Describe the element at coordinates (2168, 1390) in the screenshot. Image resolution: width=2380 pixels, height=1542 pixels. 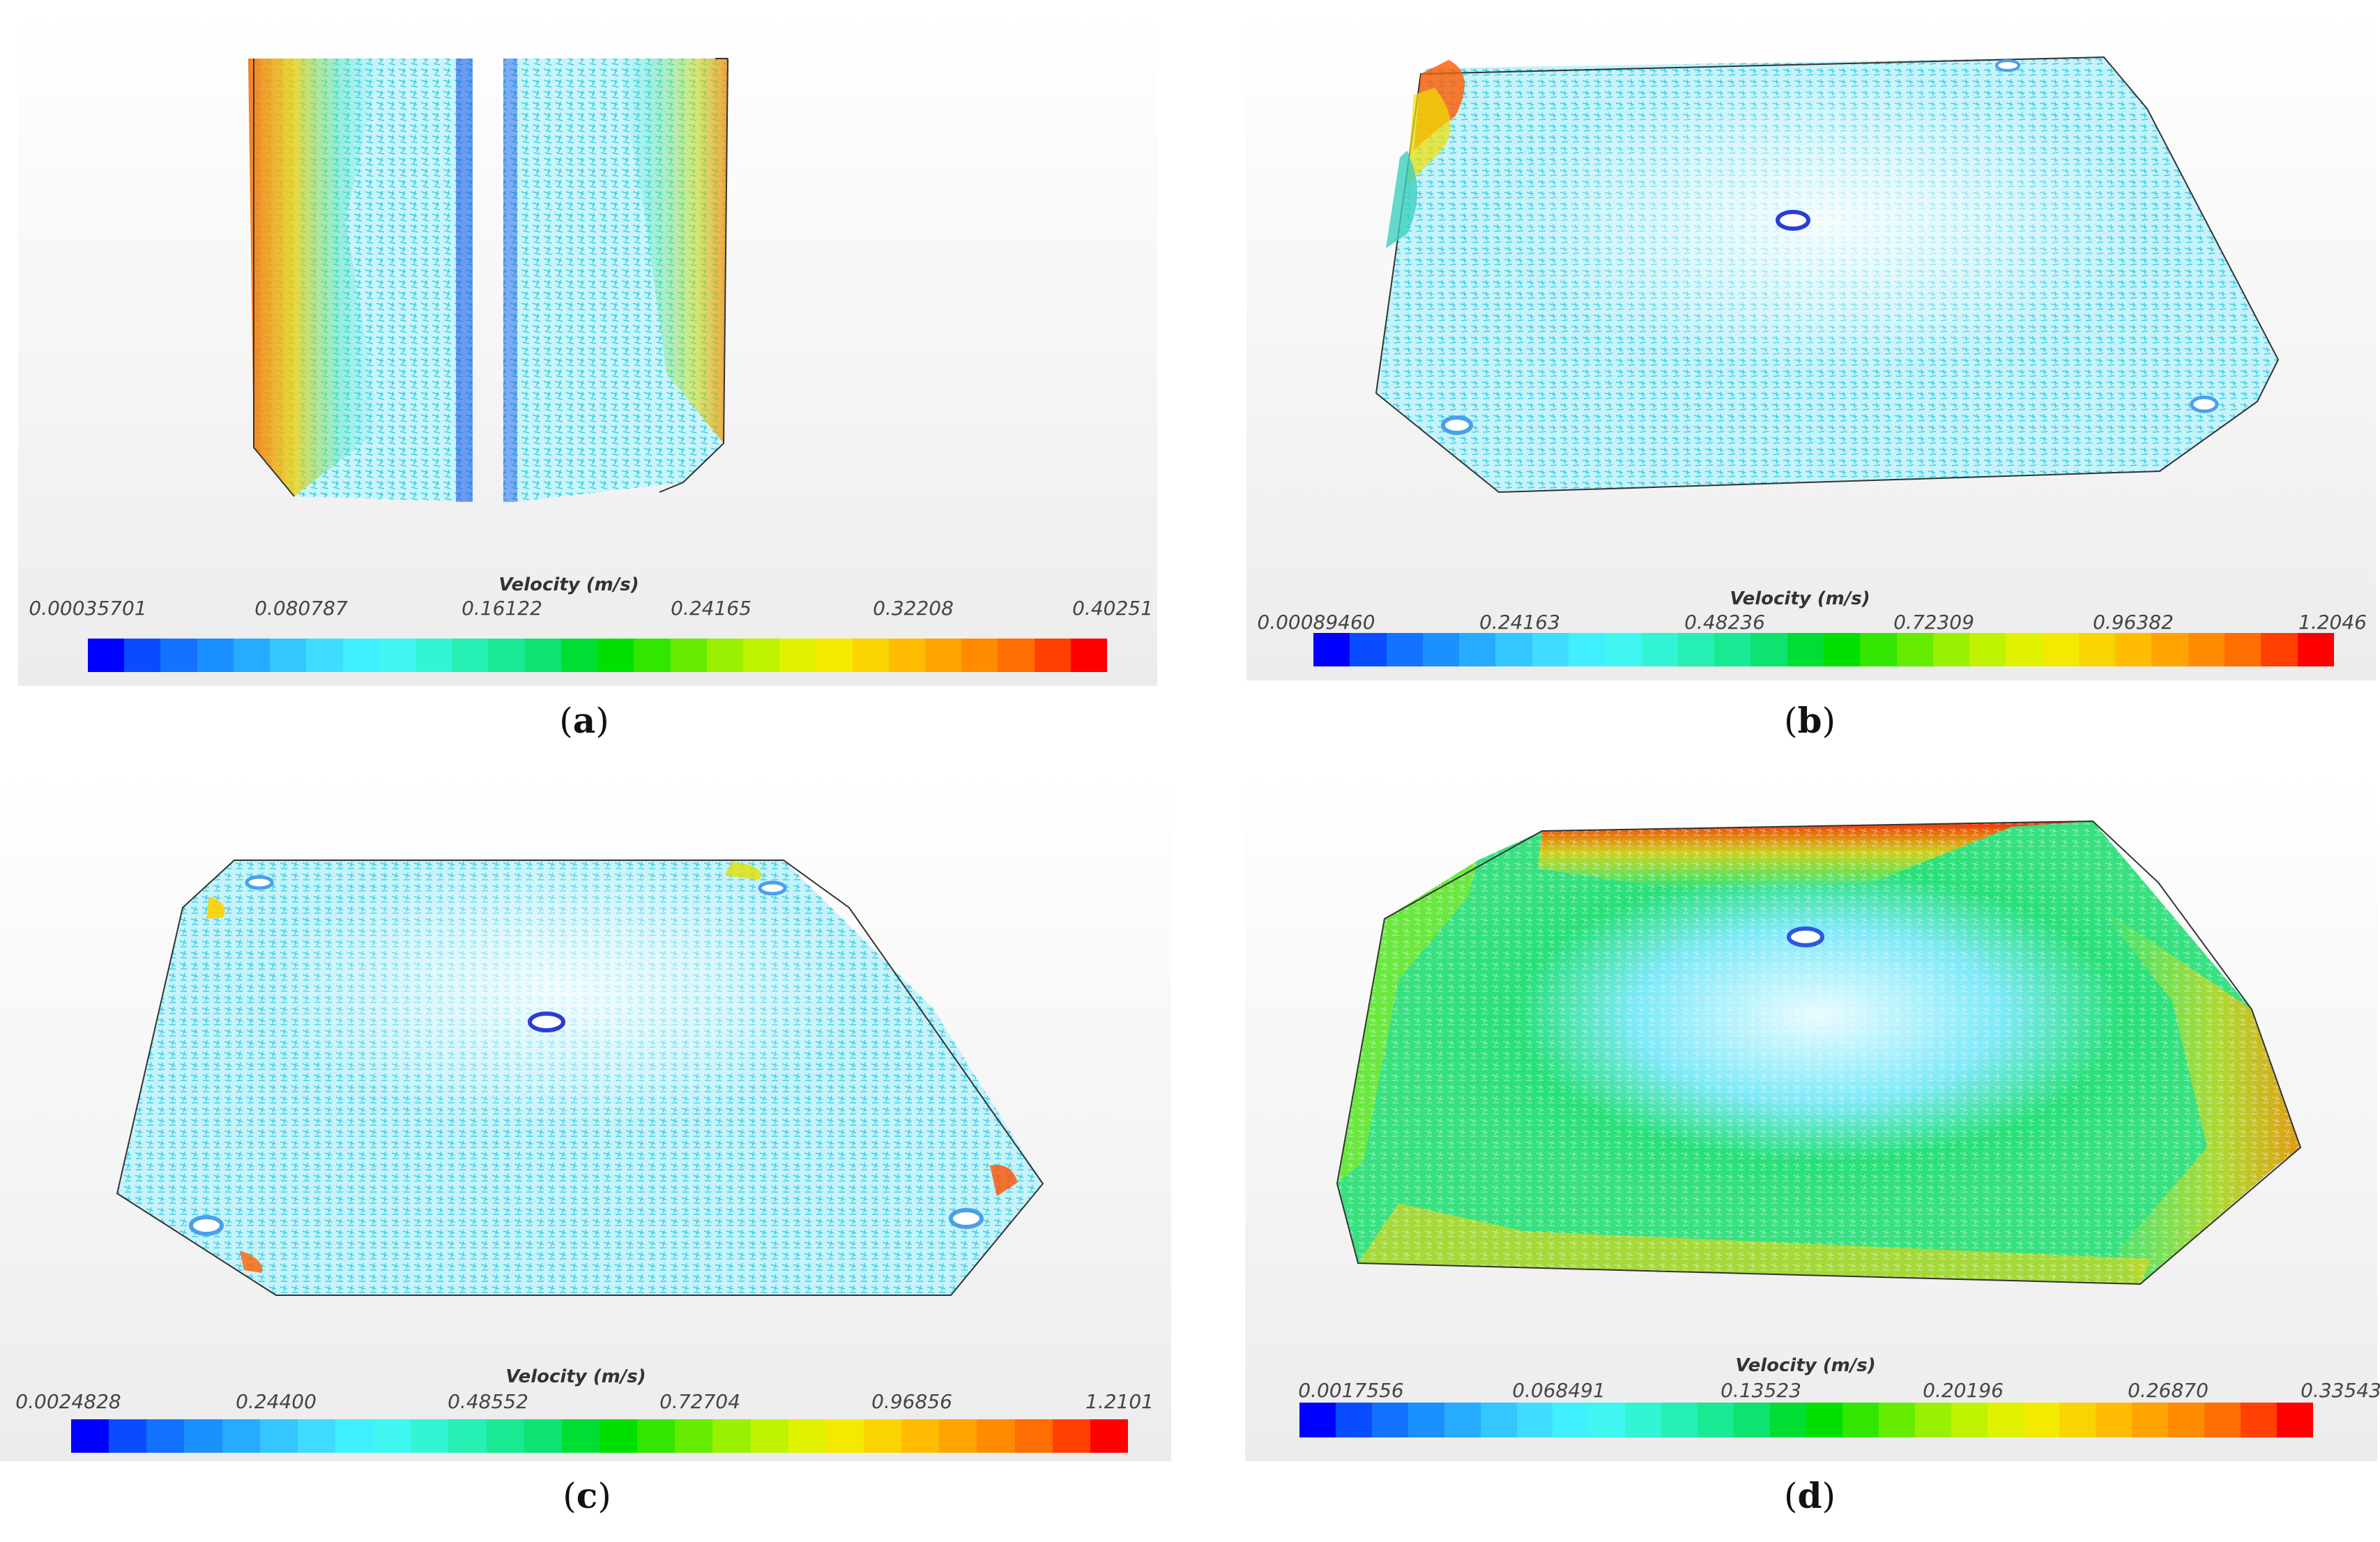
I see `colorbar-tick: 0.26870` at that location.